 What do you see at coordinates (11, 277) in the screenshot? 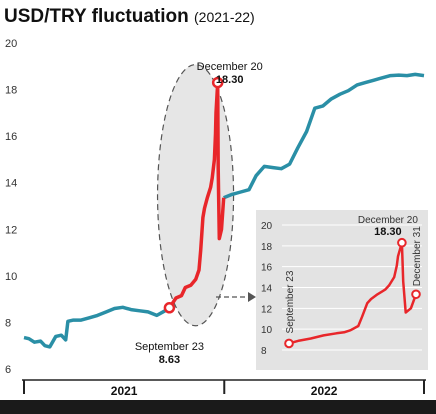
I see `y-tick-label: 10` at bounding box center [11, 277].